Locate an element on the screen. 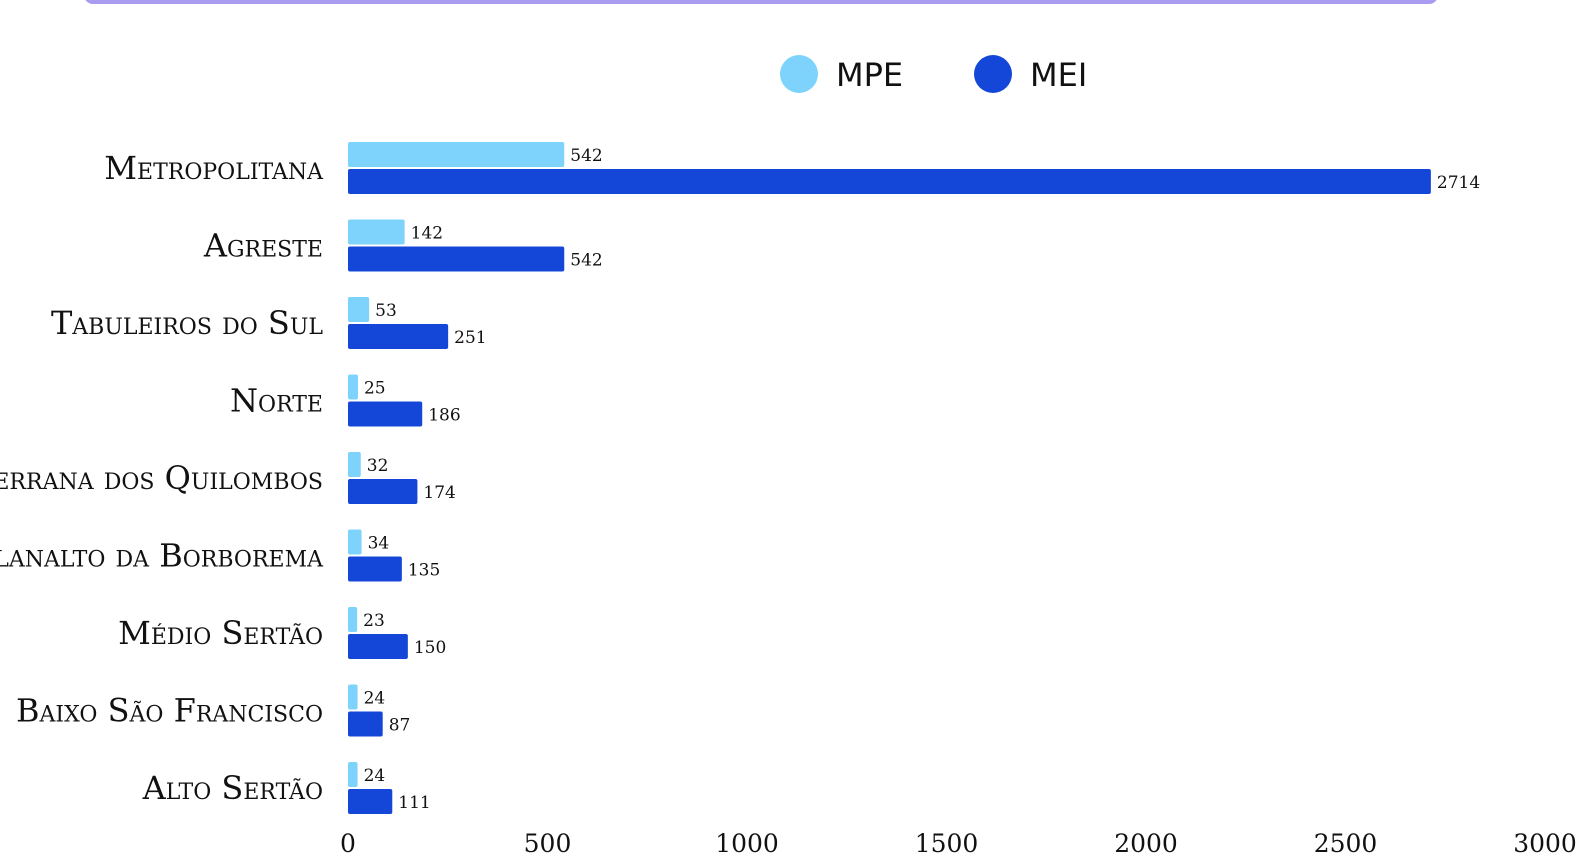 The image size is (1583, 865). category-label-norte: Norte is located at coordinates (276, 401).